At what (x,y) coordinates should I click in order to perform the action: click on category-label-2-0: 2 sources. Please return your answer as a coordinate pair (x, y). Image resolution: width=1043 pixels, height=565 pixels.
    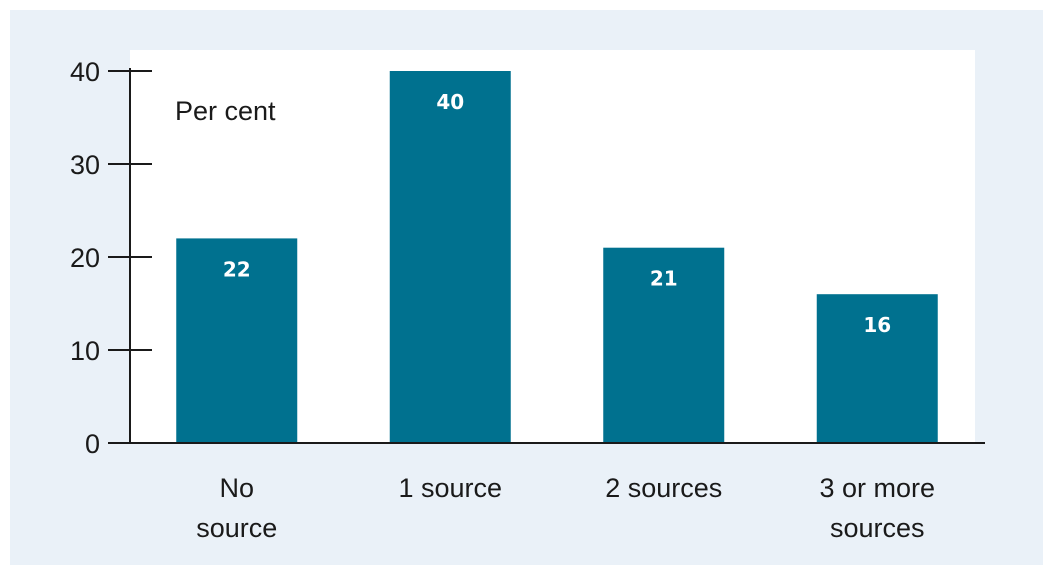
    Looking at the image, I should click on (663, 488).